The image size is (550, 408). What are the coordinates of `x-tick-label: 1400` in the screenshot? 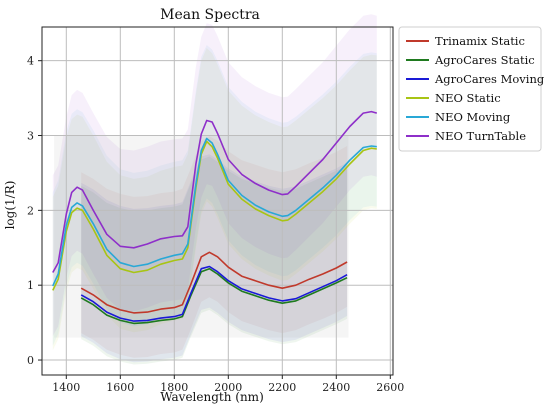 It's located at (66, 387).